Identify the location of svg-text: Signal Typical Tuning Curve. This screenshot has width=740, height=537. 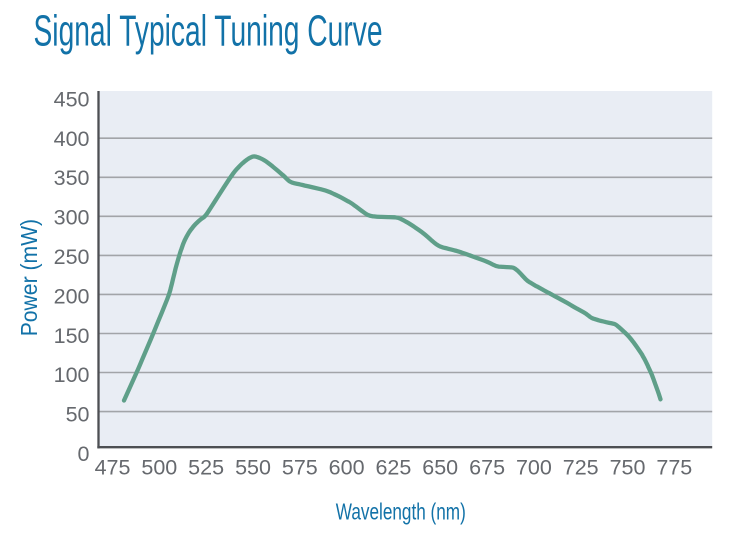
(208, 31).